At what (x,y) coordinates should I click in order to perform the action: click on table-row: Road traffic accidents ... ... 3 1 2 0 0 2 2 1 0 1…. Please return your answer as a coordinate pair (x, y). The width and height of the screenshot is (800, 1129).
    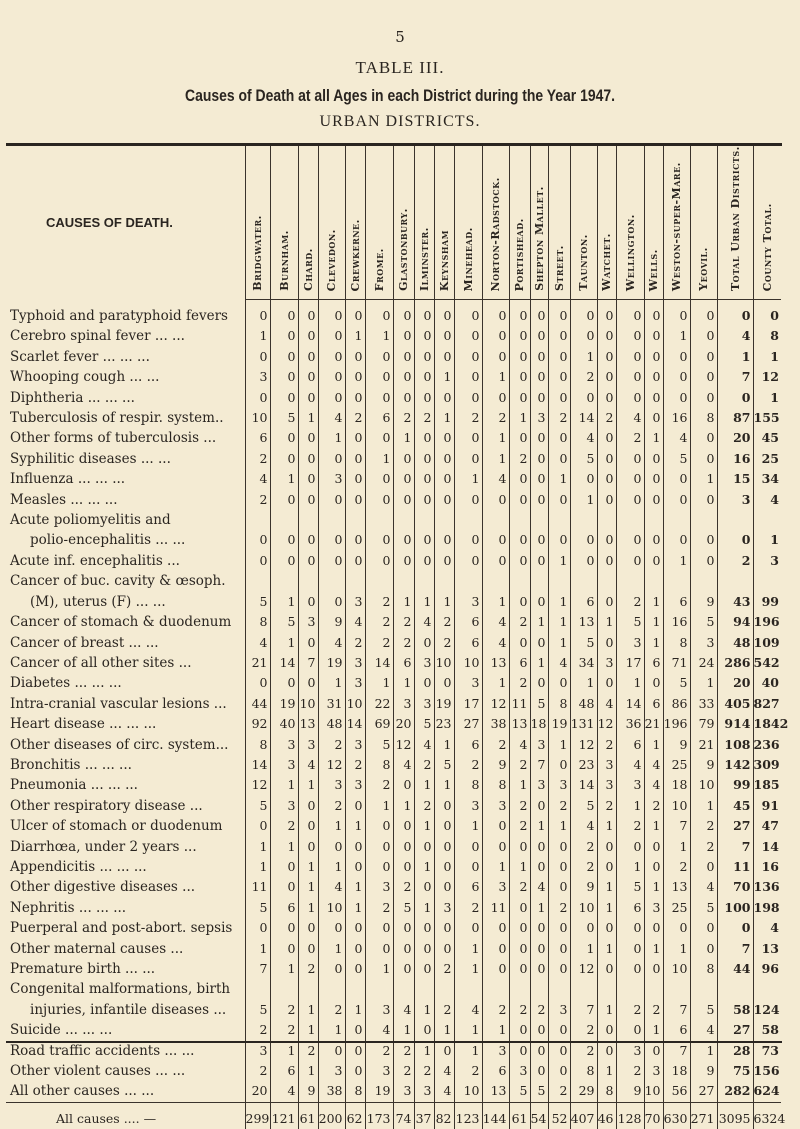
    Looking at the image, I should click on (393, 1051).